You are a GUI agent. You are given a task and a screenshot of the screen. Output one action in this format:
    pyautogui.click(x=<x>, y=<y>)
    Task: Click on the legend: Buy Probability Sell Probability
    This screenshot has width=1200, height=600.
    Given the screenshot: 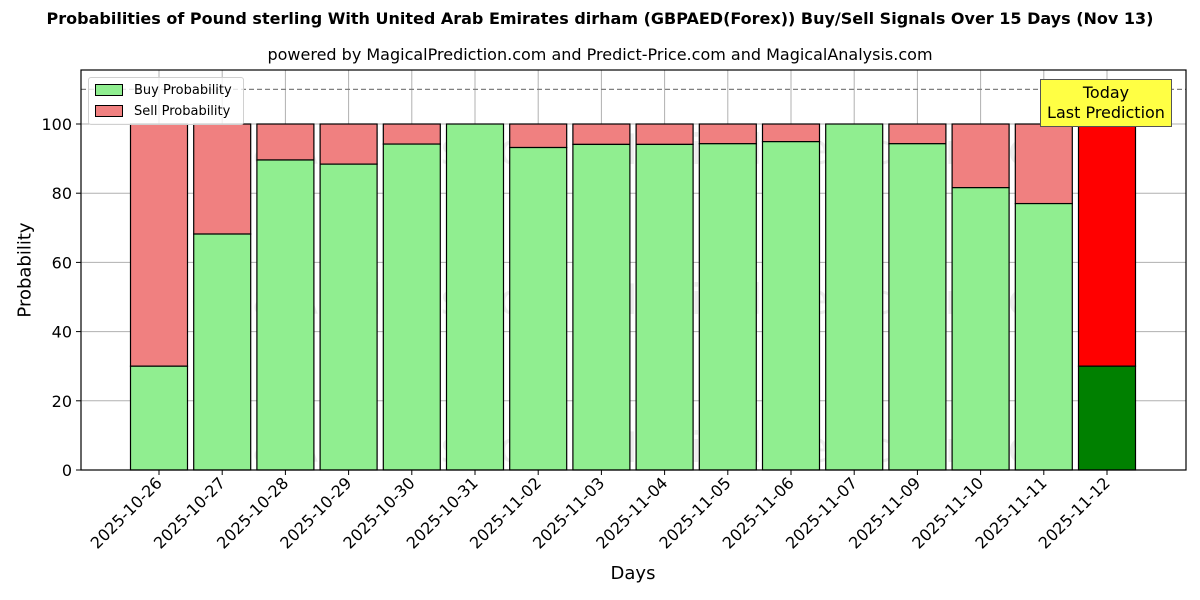 What is the action you would take?
    pyautogui.click(x=166, y=101)
    